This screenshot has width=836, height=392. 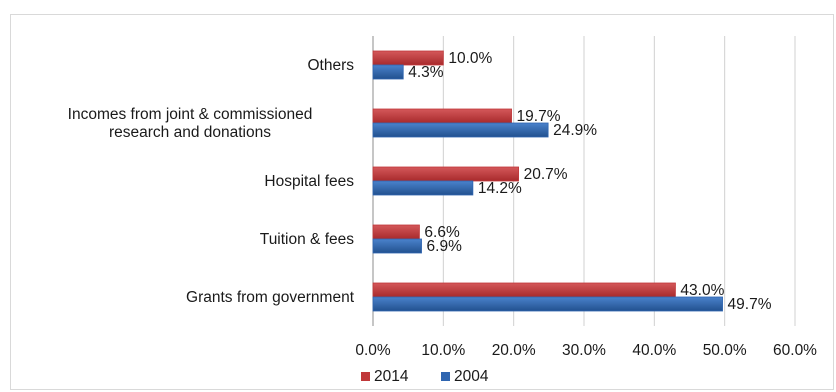 What do you see at coordinates (442, 232) in the screenshot?
I see `data-label-2014: 6.6%` at bounding box center [442, 232].